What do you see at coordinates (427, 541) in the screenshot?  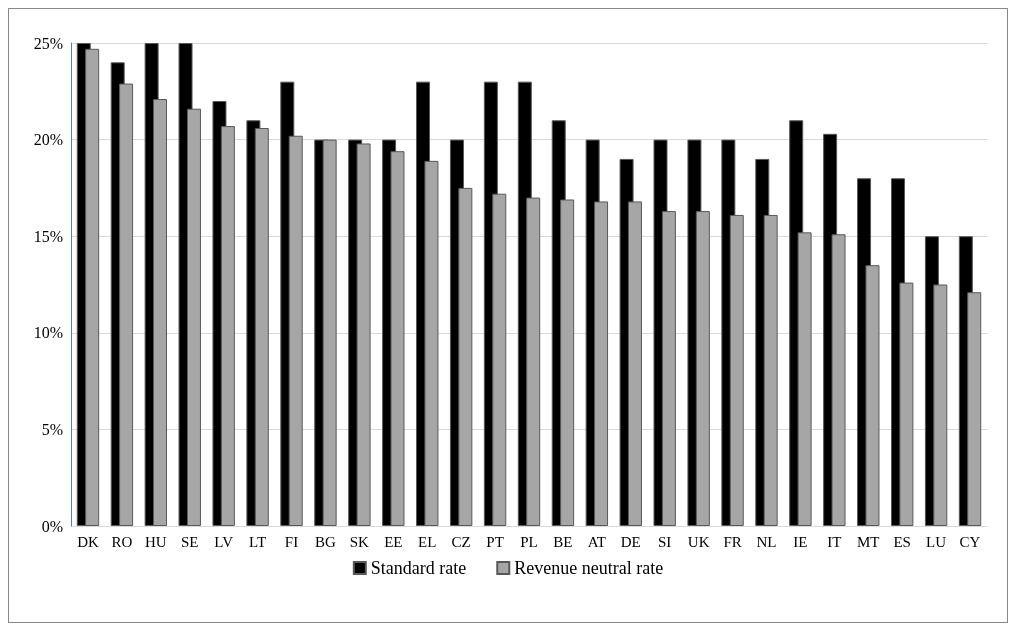 I see `x-tick-label: EL` at bounding box center [427, 541].